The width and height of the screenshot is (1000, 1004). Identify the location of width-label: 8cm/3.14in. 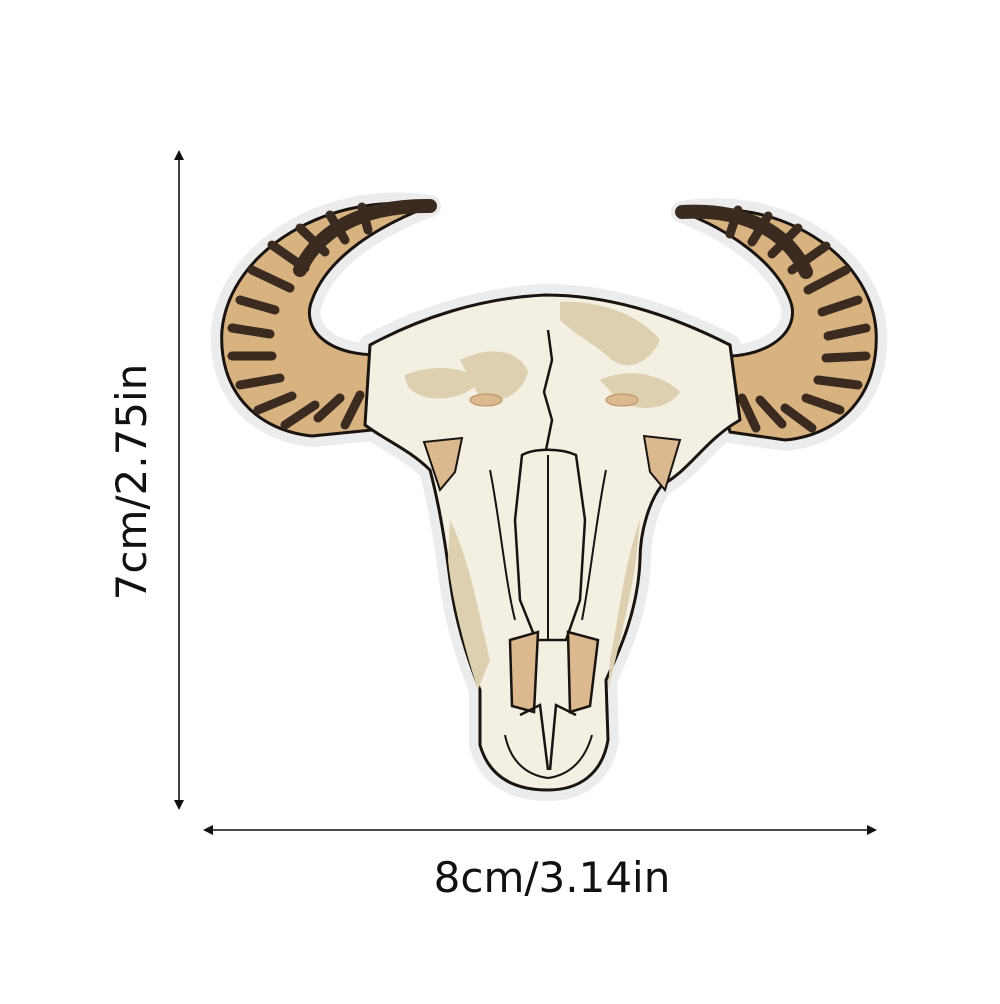
(552, 877).